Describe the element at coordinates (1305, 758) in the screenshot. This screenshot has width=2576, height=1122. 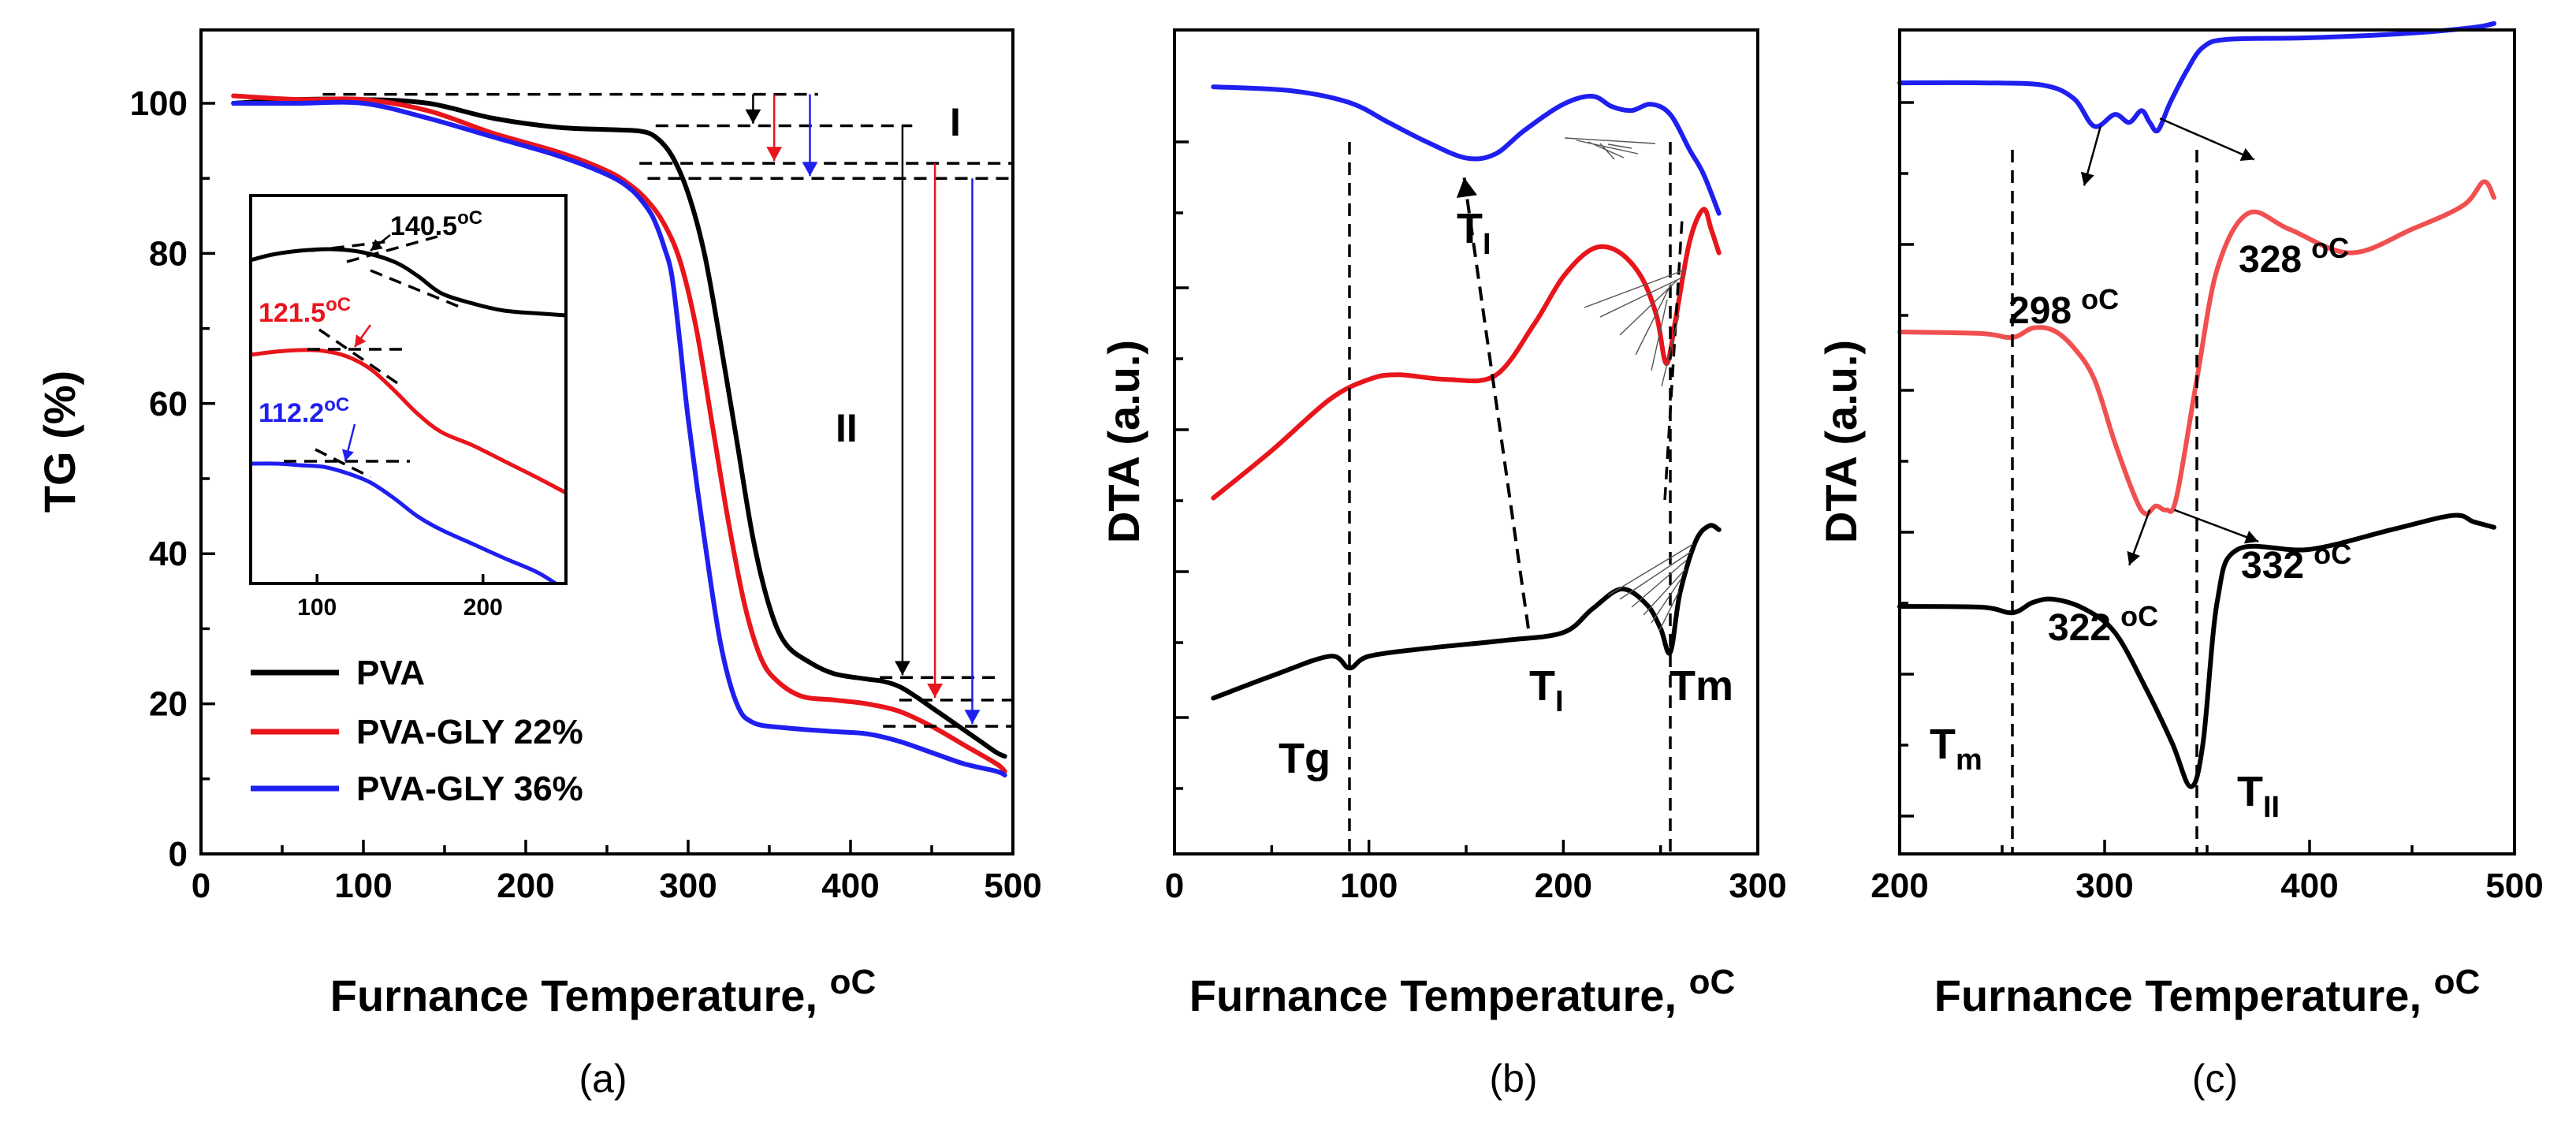
I see `panel-b-annotation-tg: Tg` at that location.